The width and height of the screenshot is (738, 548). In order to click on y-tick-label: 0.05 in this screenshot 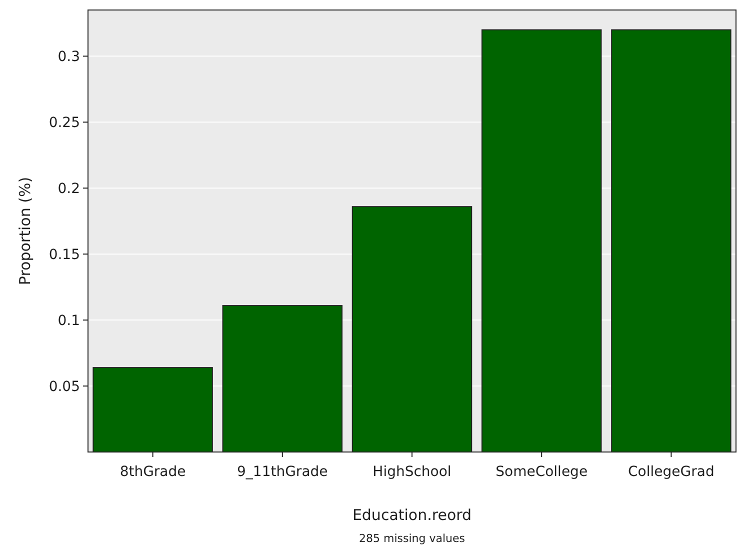, I will do `click(64, 386)`.